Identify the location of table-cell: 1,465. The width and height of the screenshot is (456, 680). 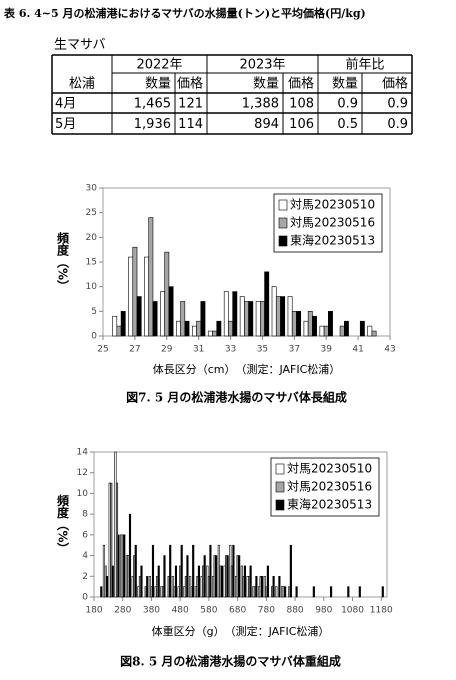
(152, 104).